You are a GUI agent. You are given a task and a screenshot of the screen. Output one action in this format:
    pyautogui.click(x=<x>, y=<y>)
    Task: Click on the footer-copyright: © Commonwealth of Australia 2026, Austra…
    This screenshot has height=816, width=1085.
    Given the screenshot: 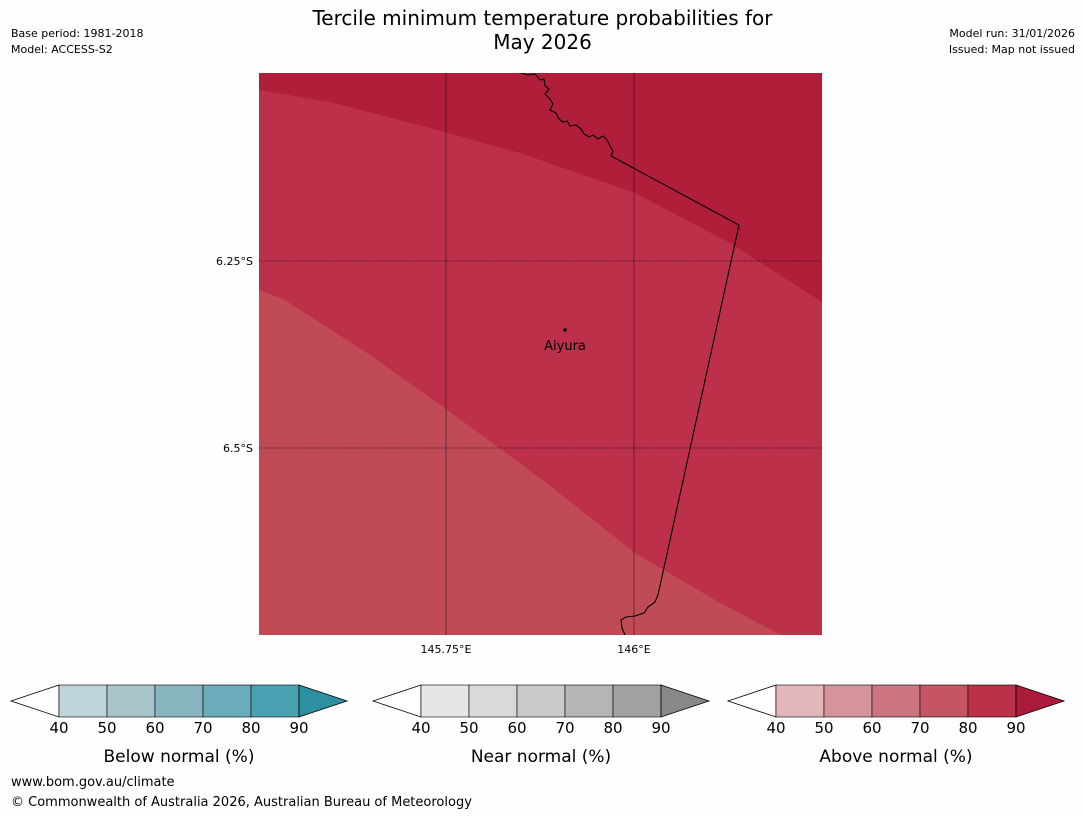 What is the action you would take?
    pyautogui.click(x=241, y=802)
    